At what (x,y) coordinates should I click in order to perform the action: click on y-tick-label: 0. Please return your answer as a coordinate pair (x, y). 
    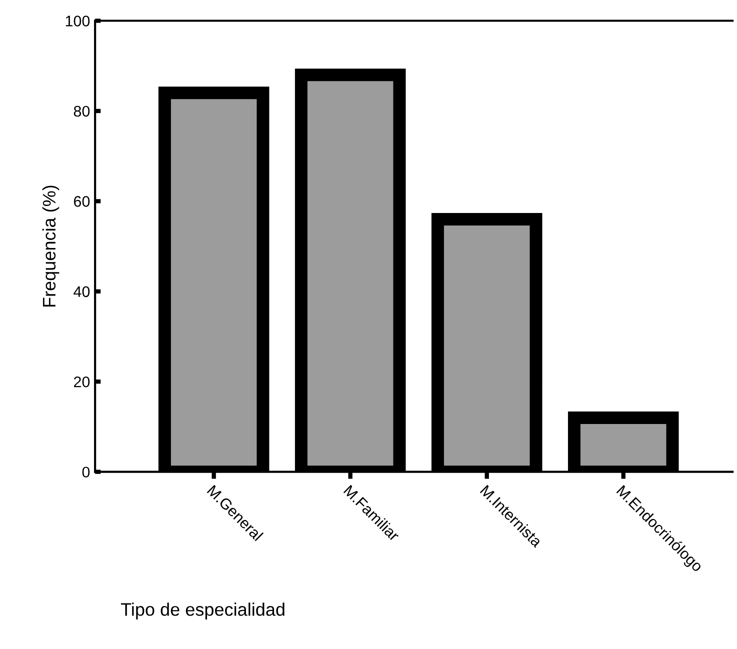
    Looking at the image, I should click on (86, 472).